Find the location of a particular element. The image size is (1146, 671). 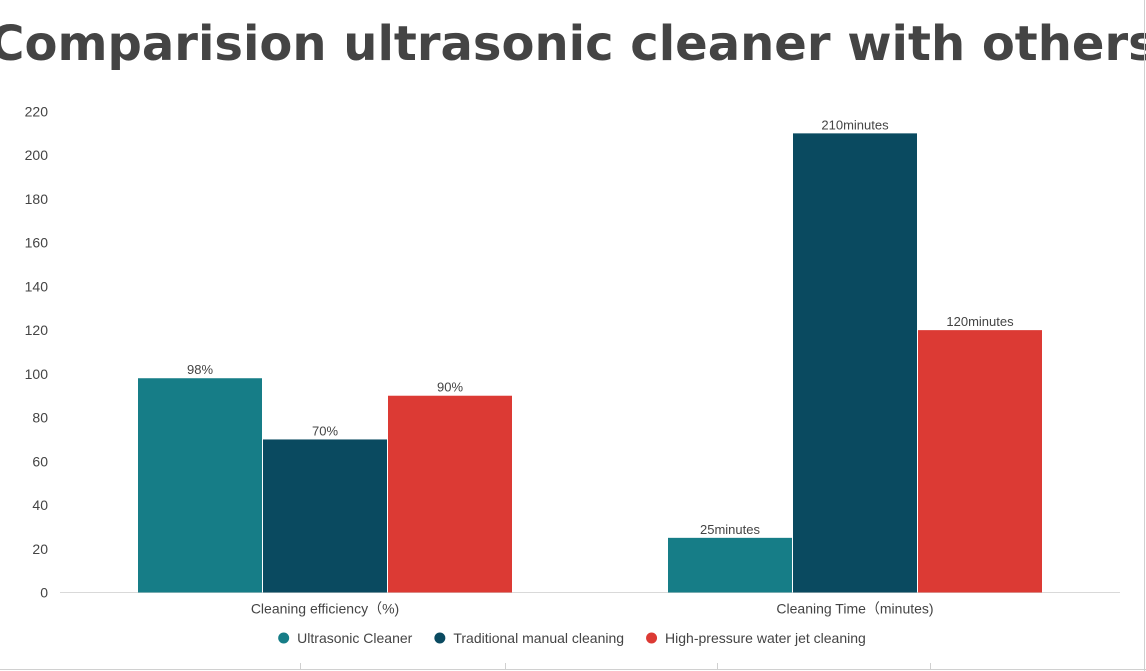

y-tick-label: 0 is located at coordinates (44, 593).